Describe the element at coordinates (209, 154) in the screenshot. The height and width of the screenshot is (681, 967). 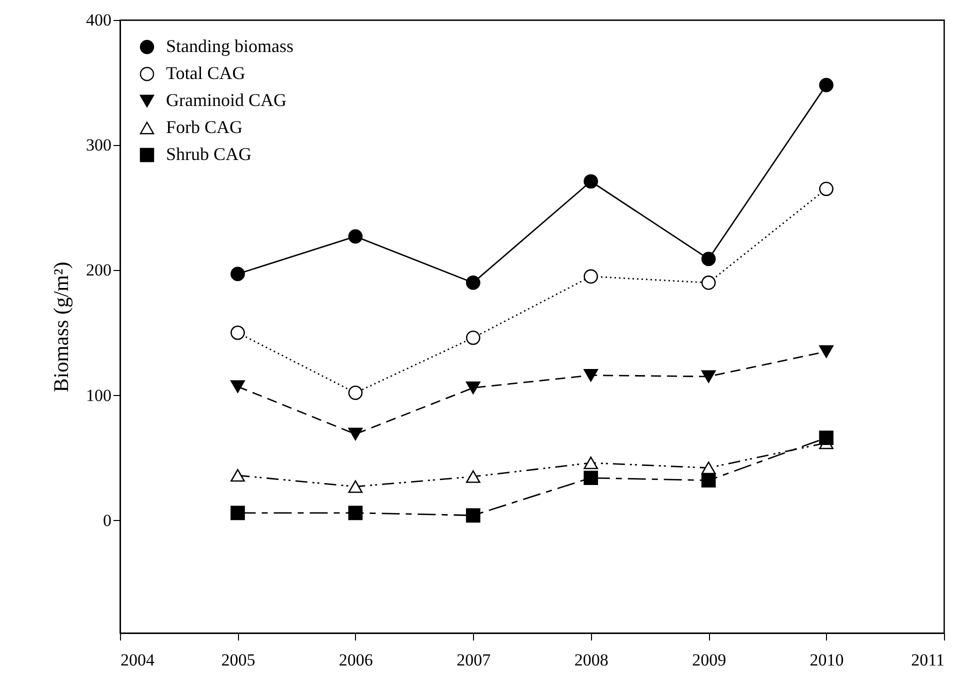
I see `legend-label: Shrub CAG` at that location.